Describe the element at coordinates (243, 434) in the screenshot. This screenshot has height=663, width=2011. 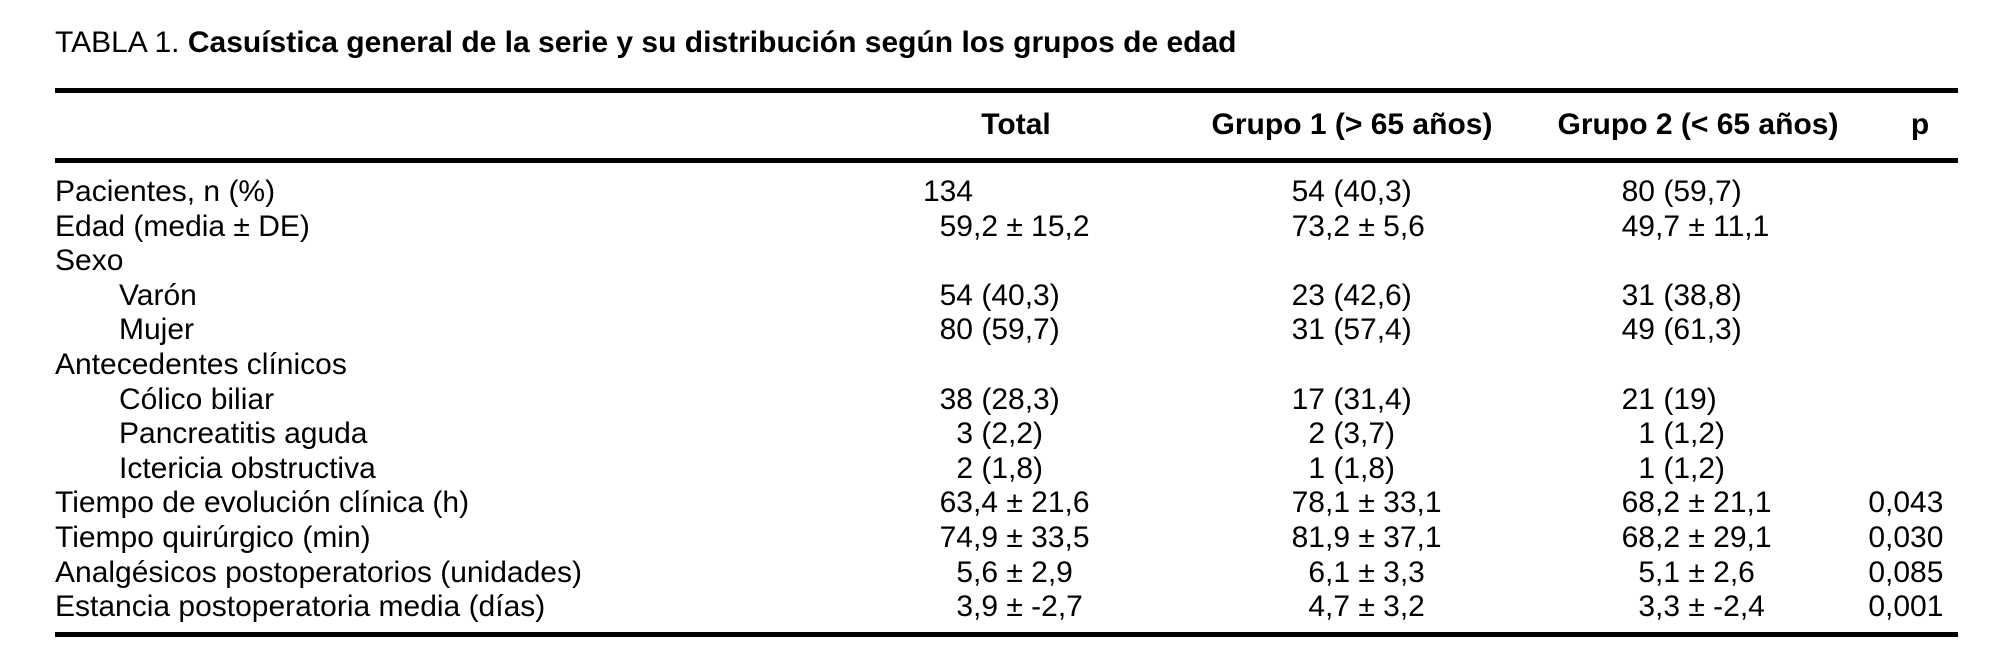
I see `row-label: Pancreatitis aguda` at that location.